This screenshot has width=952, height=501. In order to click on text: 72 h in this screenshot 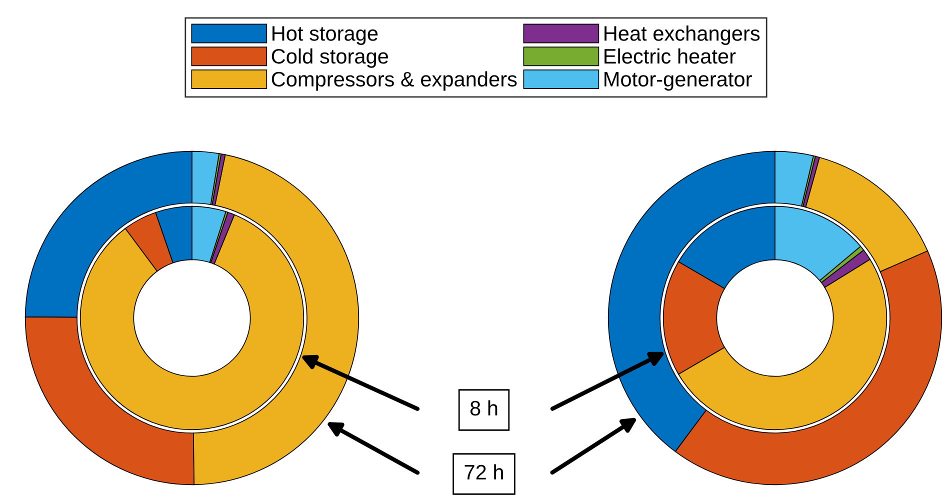, I will do `click(483, 472)`.